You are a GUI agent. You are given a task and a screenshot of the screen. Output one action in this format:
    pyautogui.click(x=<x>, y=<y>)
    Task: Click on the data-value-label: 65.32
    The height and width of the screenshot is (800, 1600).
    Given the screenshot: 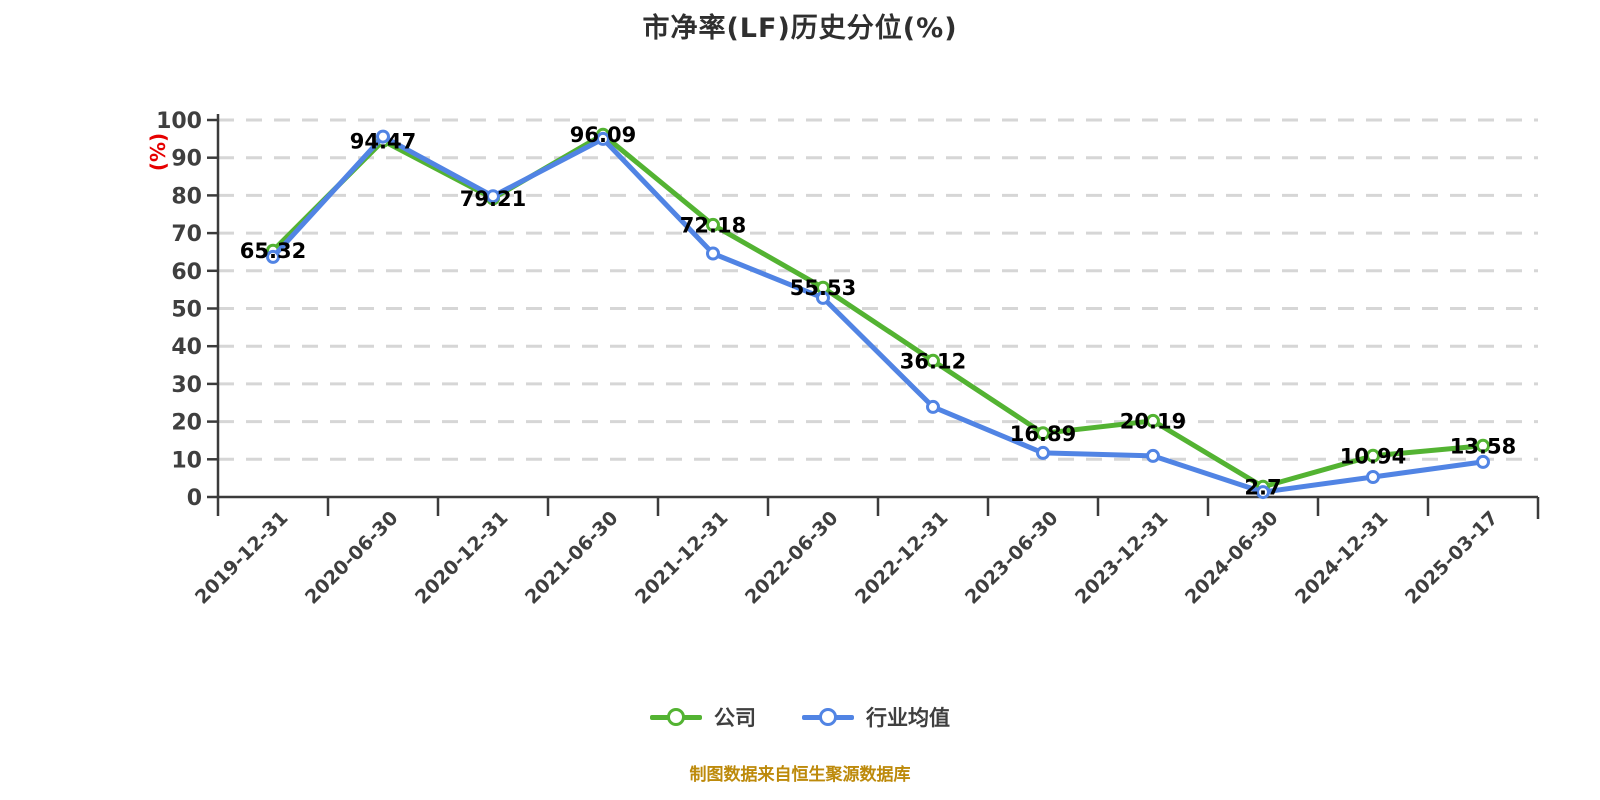 What is the action you would take?
    pyautogui.click(x=273, y=251)
    